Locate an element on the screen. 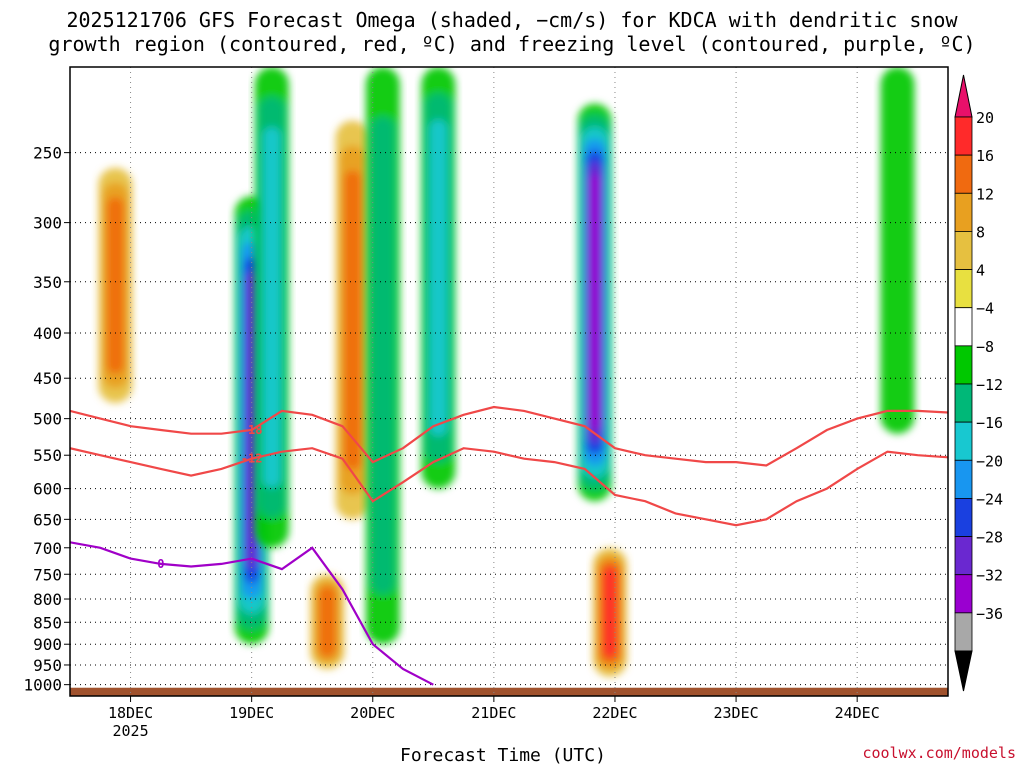 This screenshot has height=768, width=1024. y-tick-label: 500 is located at coordinates (47, 419).